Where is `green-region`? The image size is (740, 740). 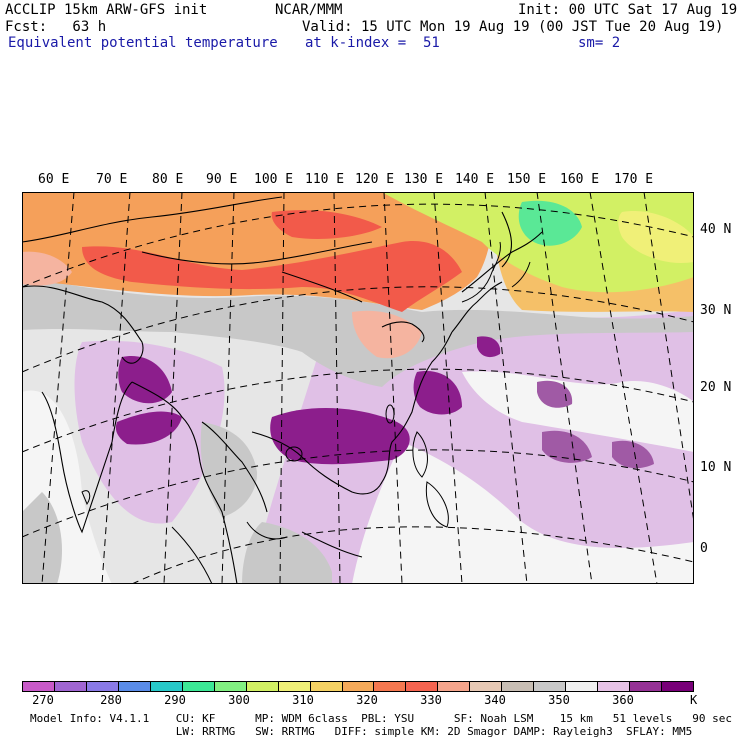 green-region is located at coordinates (550, 223).